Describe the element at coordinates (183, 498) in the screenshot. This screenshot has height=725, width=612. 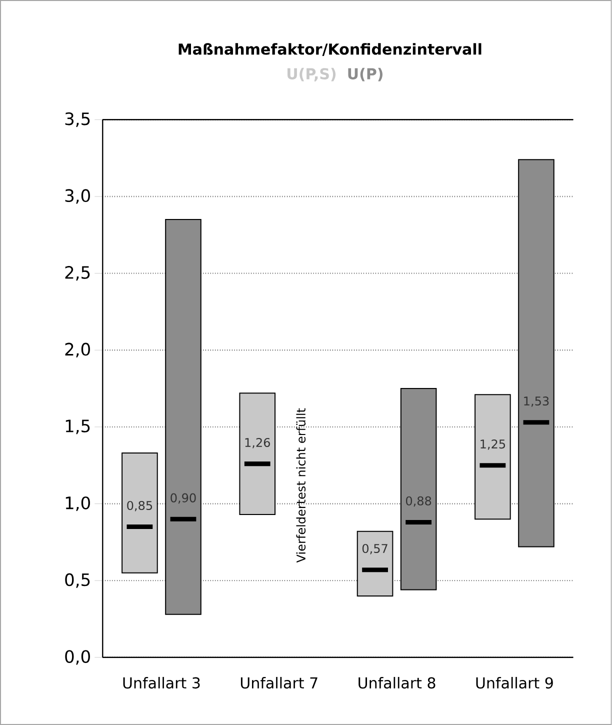
I see `annotation: 0,90` at that location.